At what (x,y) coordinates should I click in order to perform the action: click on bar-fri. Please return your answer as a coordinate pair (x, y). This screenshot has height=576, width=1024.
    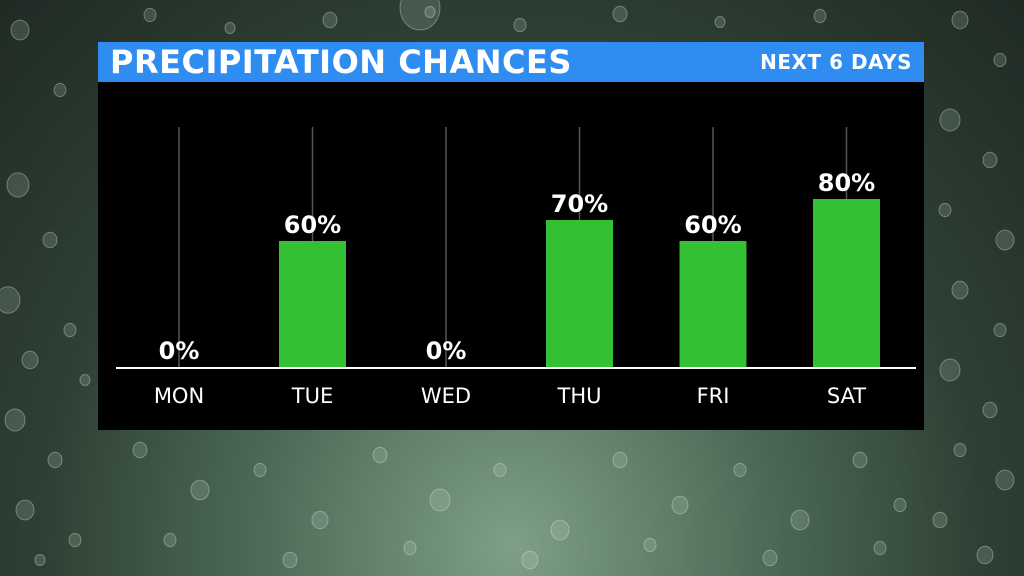
    Looking at the image, I should click on (713, 304).